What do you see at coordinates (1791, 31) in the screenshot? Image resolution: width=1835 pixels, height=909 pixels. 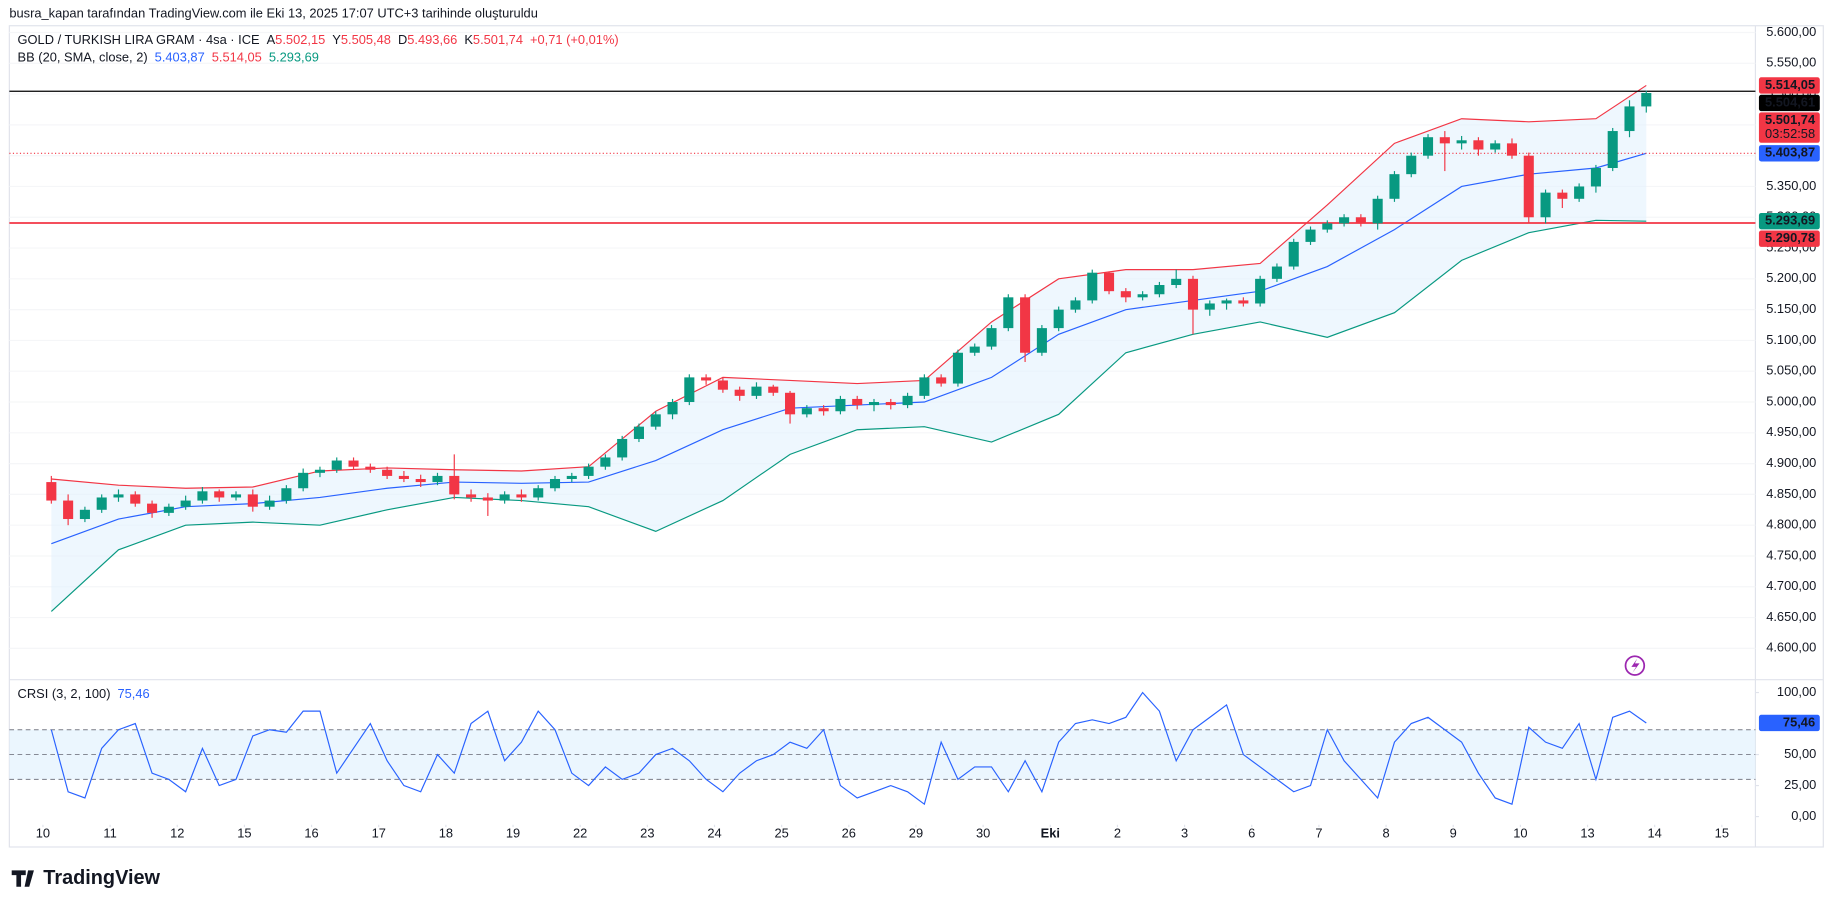 I see `y-tick-label: 5.600,00` at bounding box center [1791, 31].